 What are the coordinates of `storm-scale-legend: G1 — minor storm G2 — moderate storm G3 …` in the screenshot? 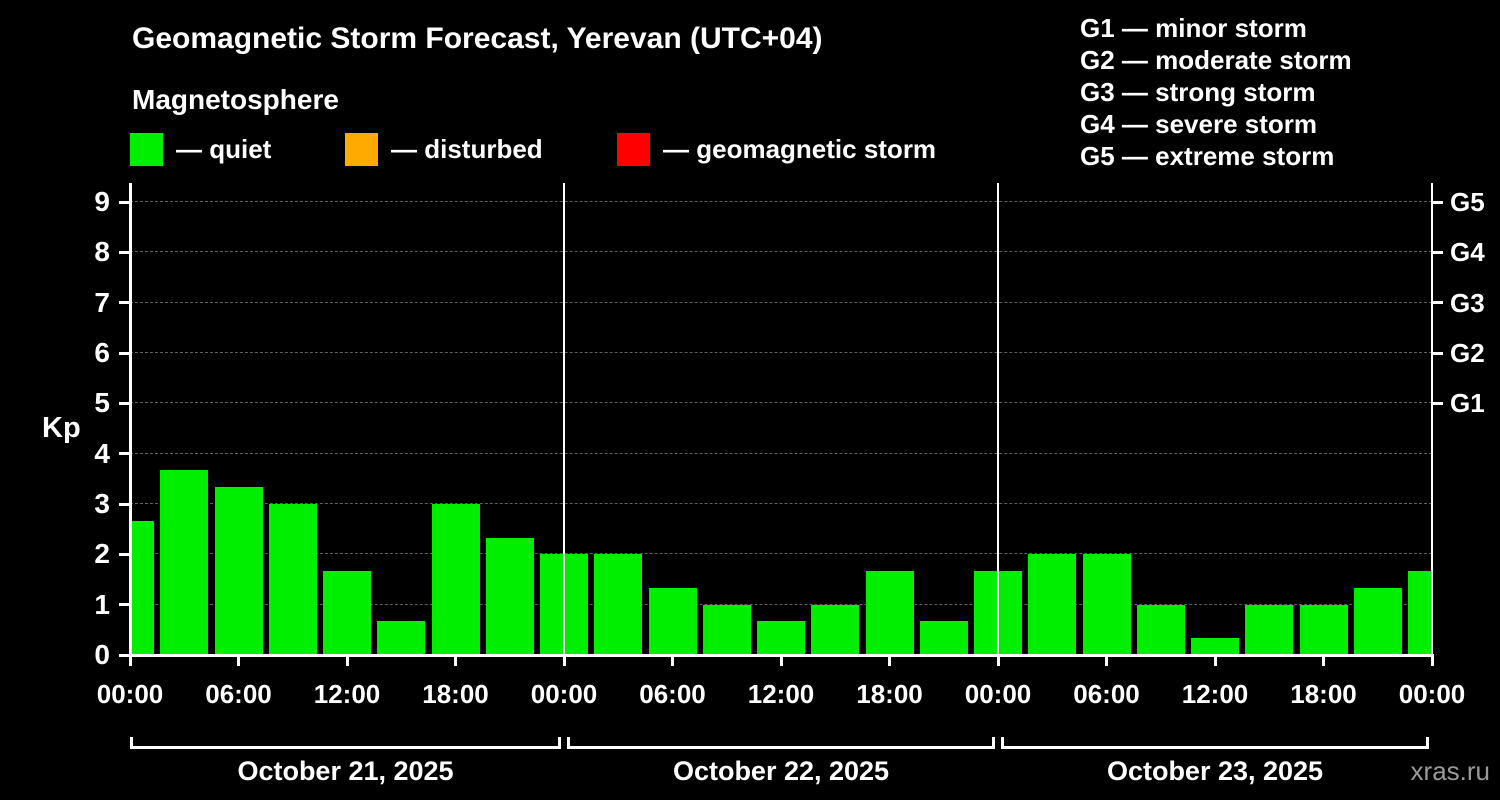 It's located at (1216, 92).